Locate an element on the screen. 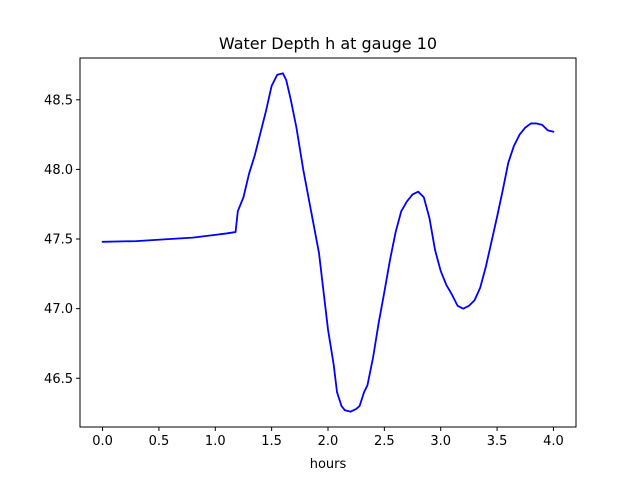  y-tick-label: 48.5 is located at coordinates (58, 100).